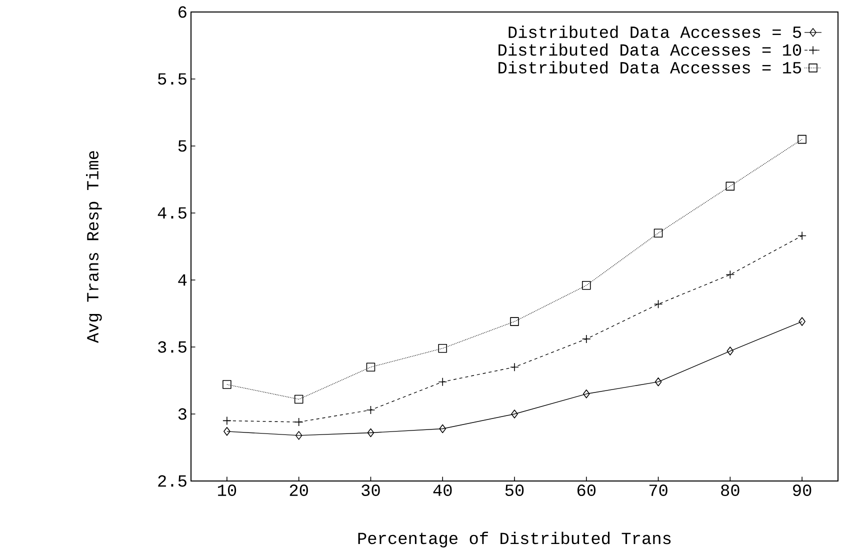 The image size is (852, 557). What do you see at coordinates (371, 490) in the screenshot?
I see `x-tick-label: 30` at bounding box center [371, 490].